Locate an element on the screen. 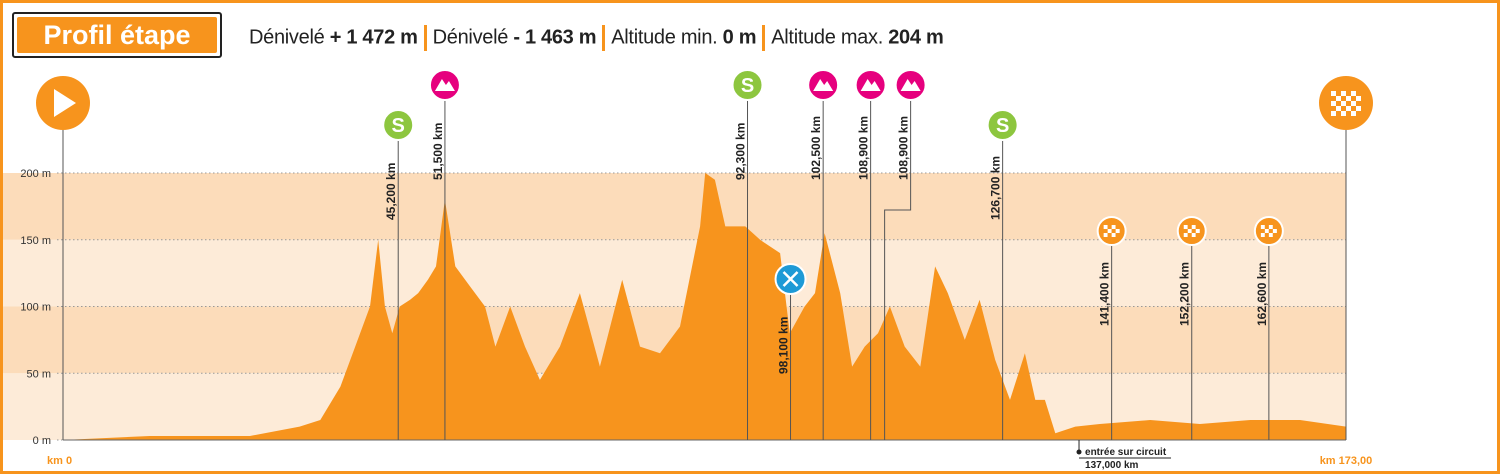  annotation-text: entrée sur circuit is located at coordinates (1126, 452).